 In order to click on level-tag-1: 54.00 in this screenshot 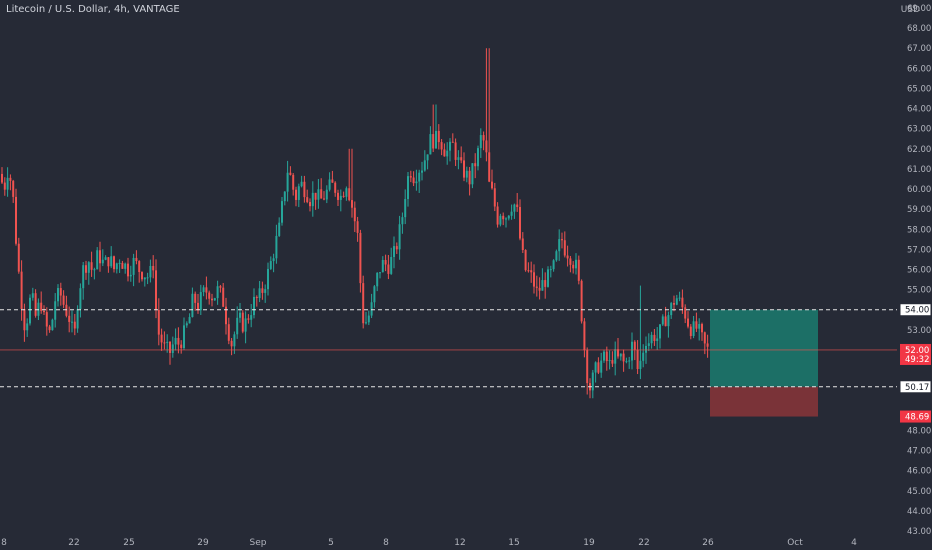, I will do `click(917, 311)`.